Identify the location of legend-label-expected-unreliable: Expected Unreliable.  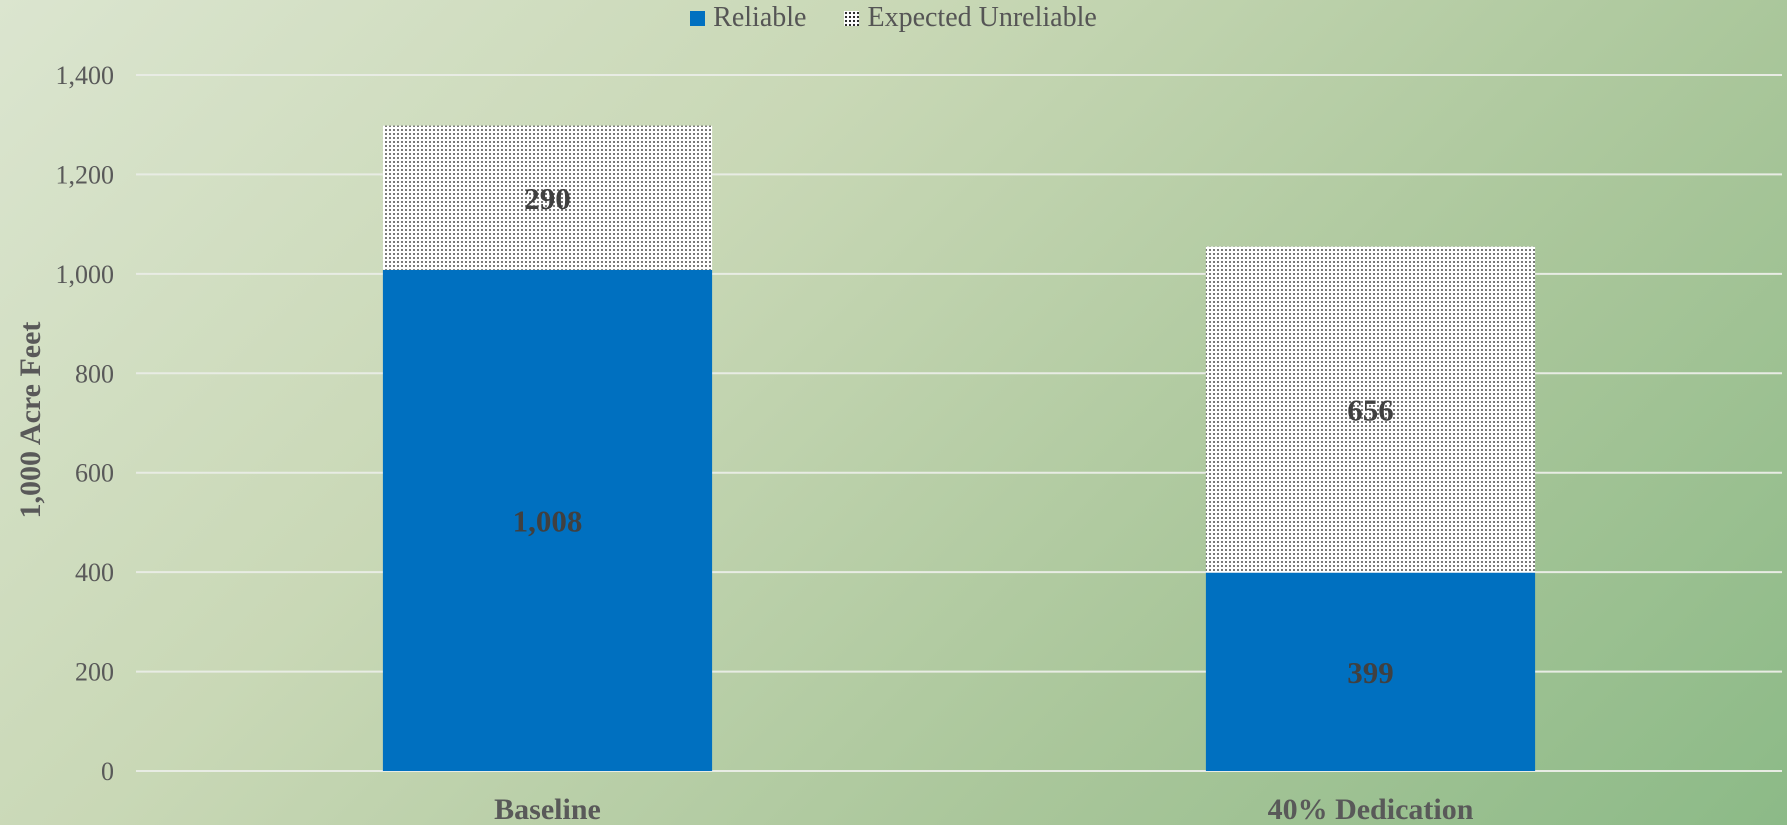
(982, 17).